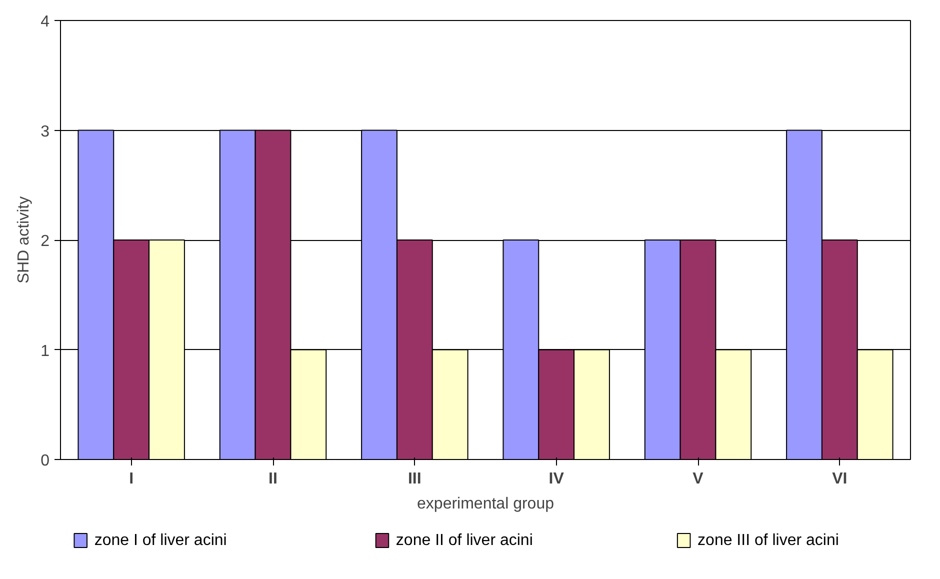 This screenshot has height=579, width=940. I want to click on y-tick-label: 0, so click(45, 461).